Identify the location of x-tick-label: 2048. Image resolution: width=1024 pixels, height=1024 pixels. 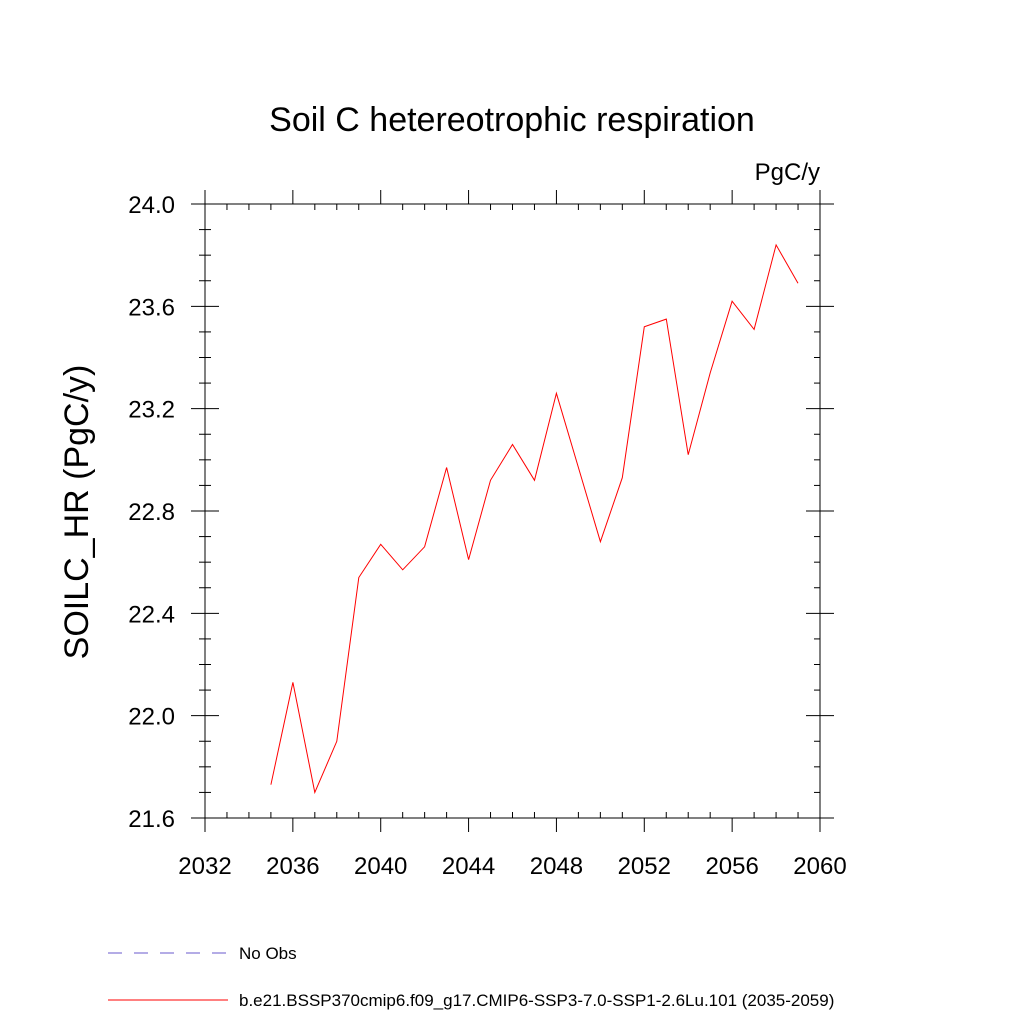
(556, 866).